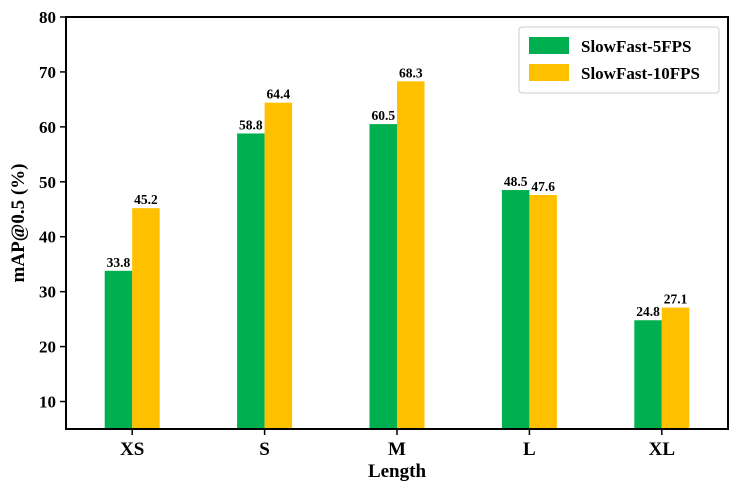 This screenshot has width=747, height=492. What do you see at coordinates (549, 45) in the screenshot?
I see `legend-swatch-slowfast-5fps` at bounding box center [549, 45].